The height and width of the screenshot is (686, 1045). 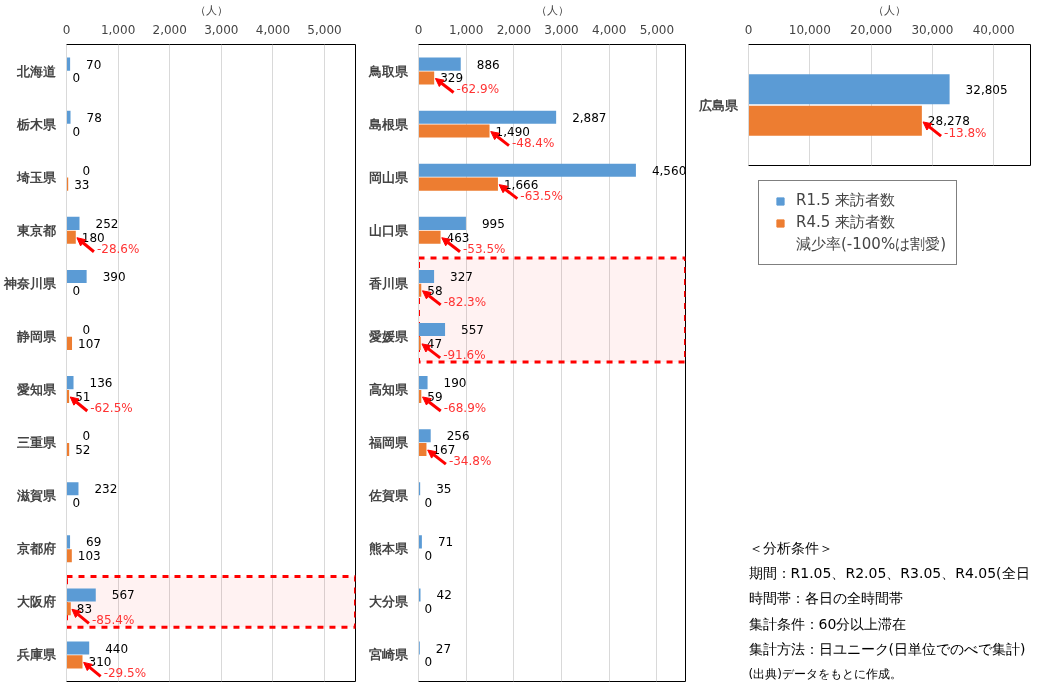 I want to click on y-tick-label: 高知県, so click(x=388, y=390).